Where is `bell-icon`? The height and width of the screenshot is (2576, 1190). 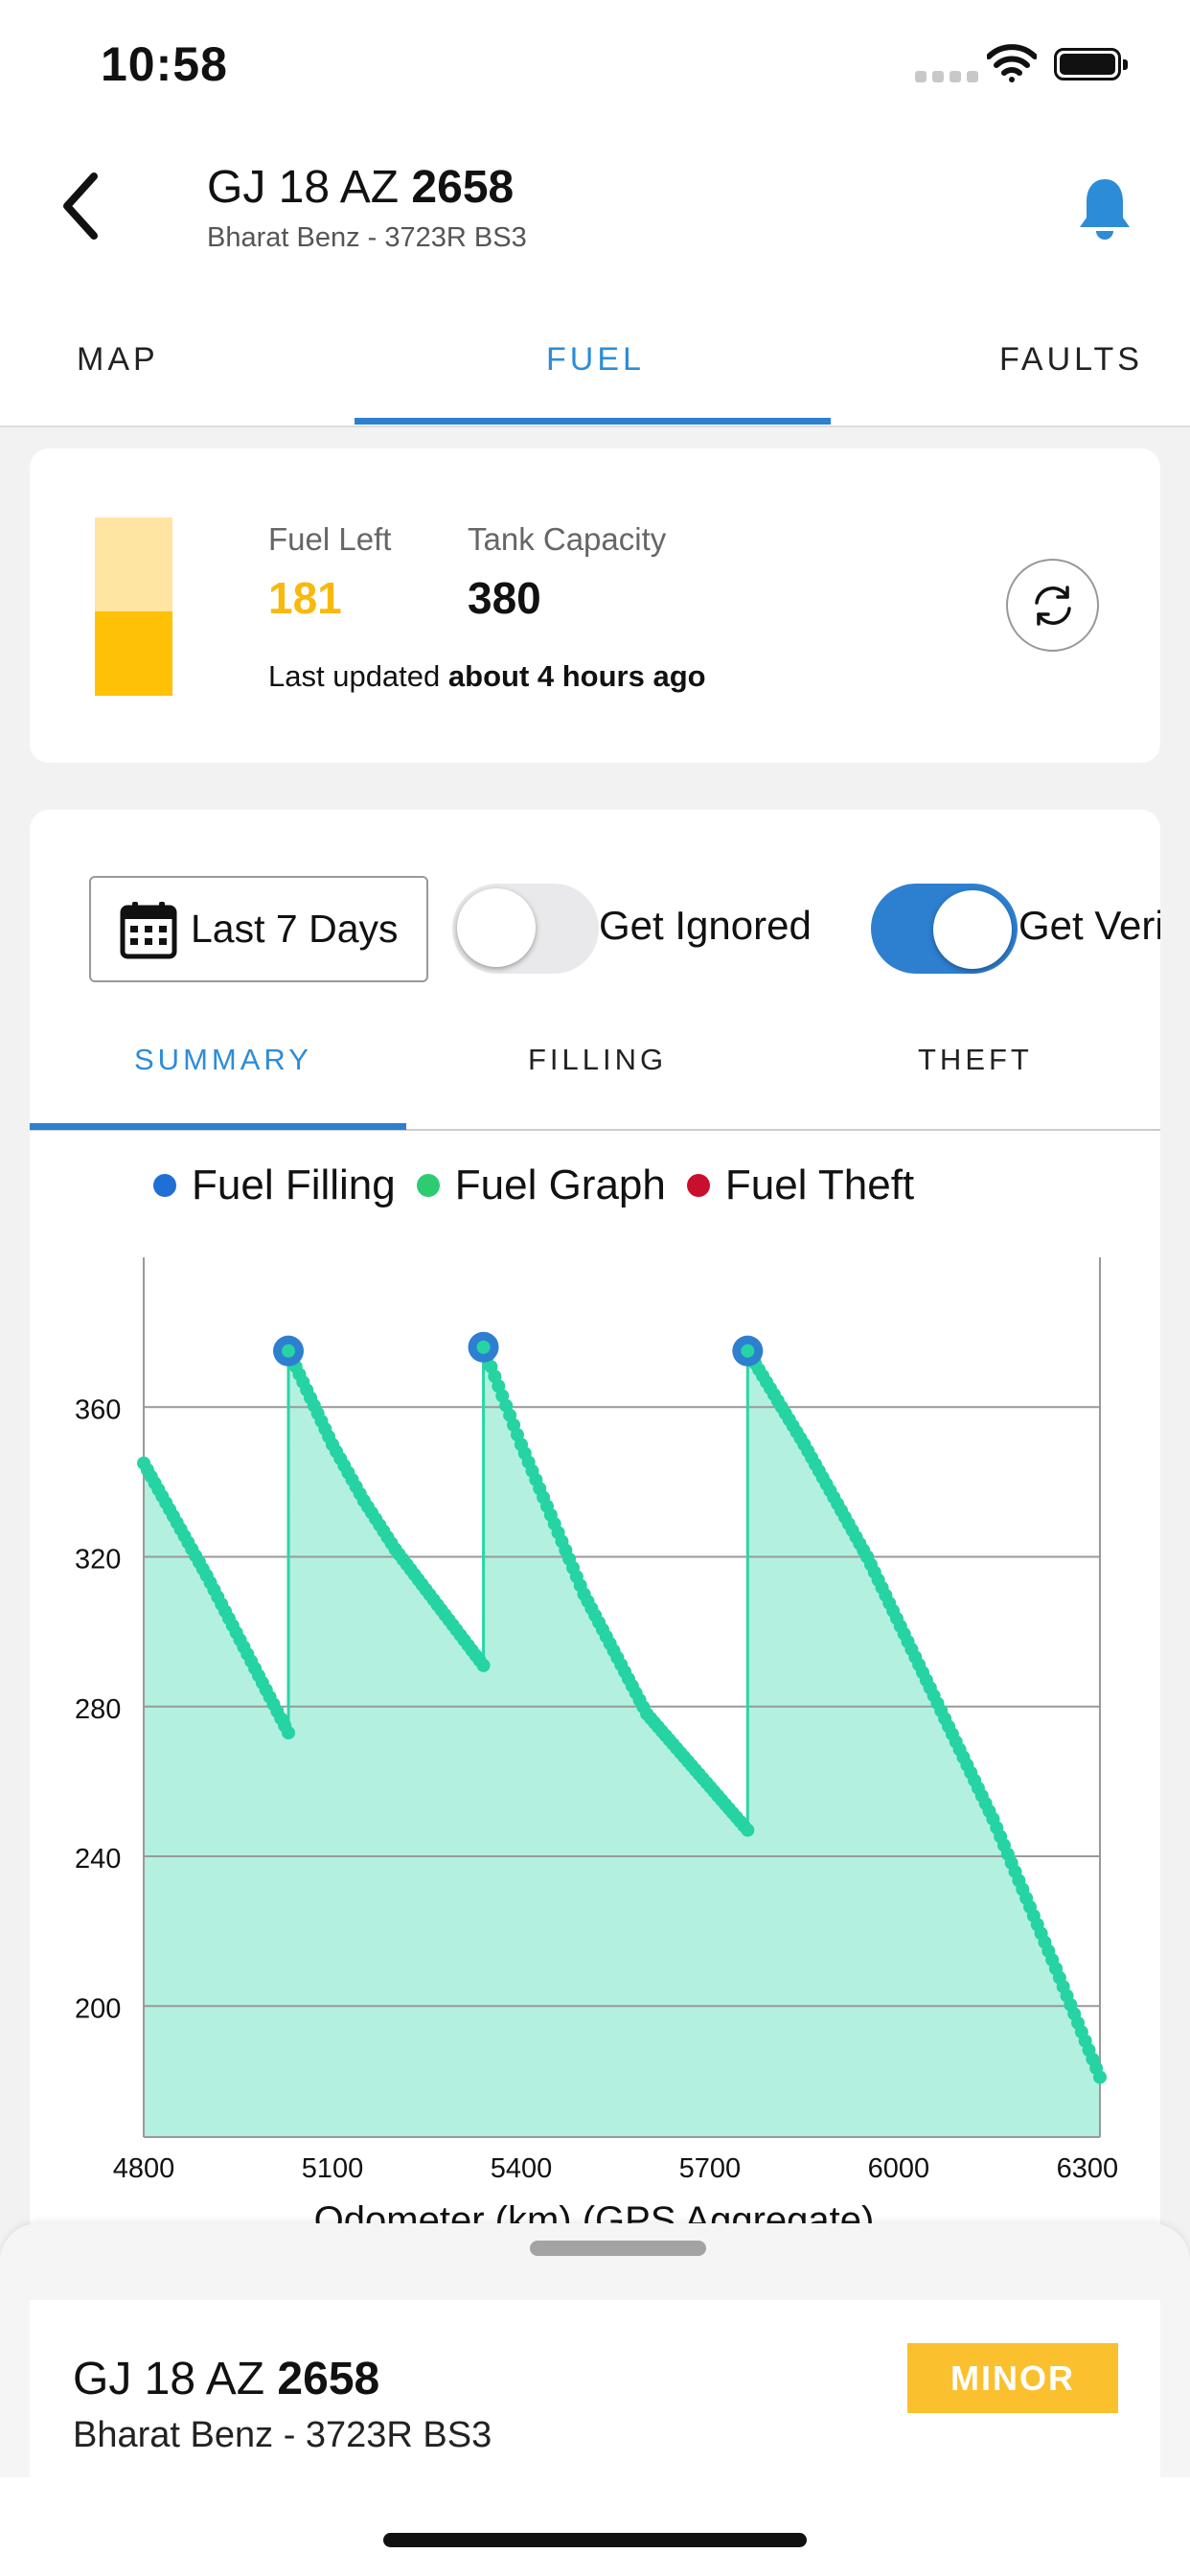
bell-icon is located at coordinates (1105, 211).